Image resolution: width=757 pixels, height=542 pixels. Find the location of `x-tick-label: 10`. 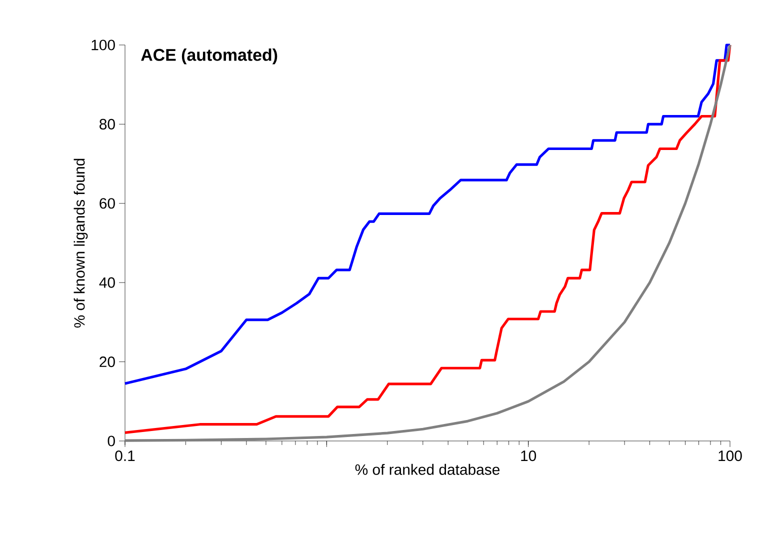

x-tick-label: 10 is located at coordinates (528, 456).